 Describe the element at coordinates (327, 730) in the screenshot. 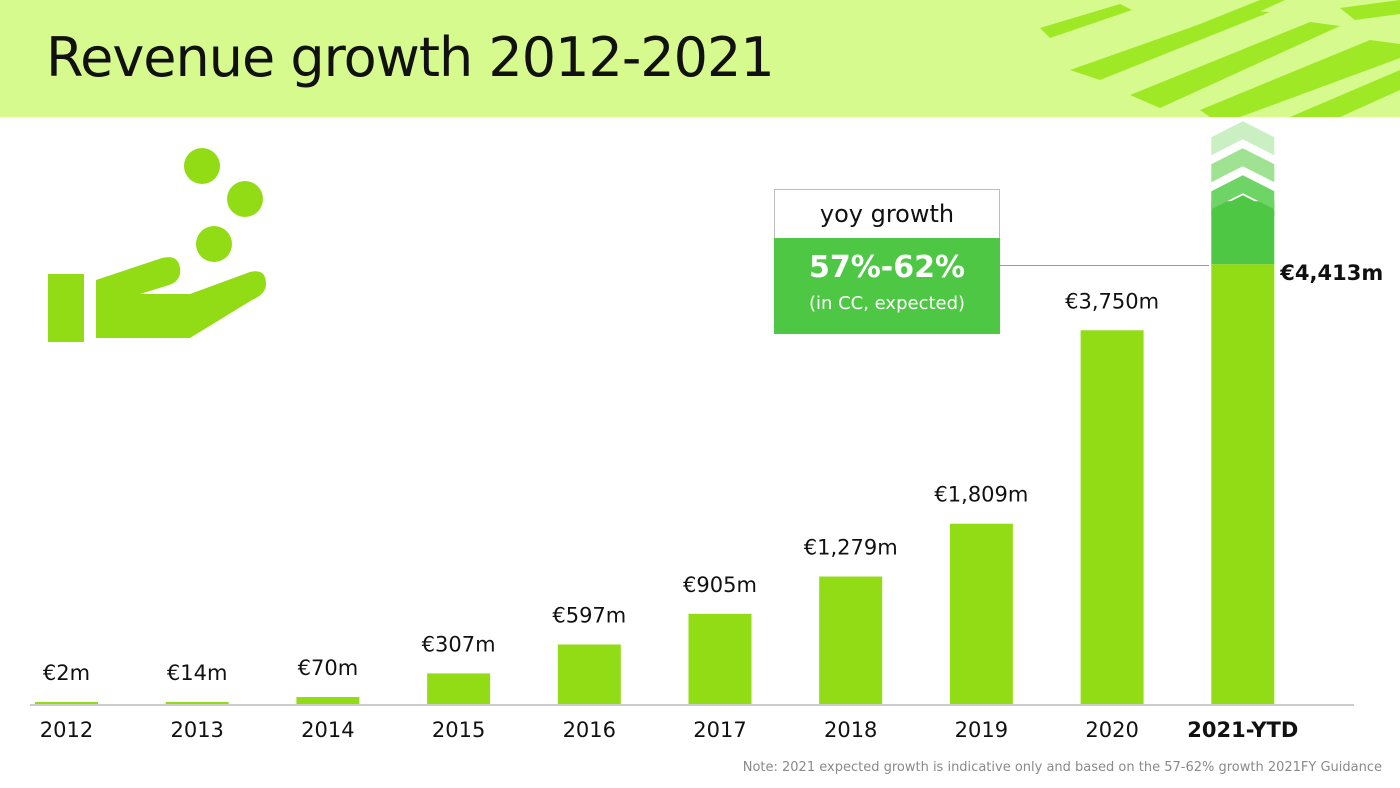

I see `x-tick-label-2014: 2014` at that location.